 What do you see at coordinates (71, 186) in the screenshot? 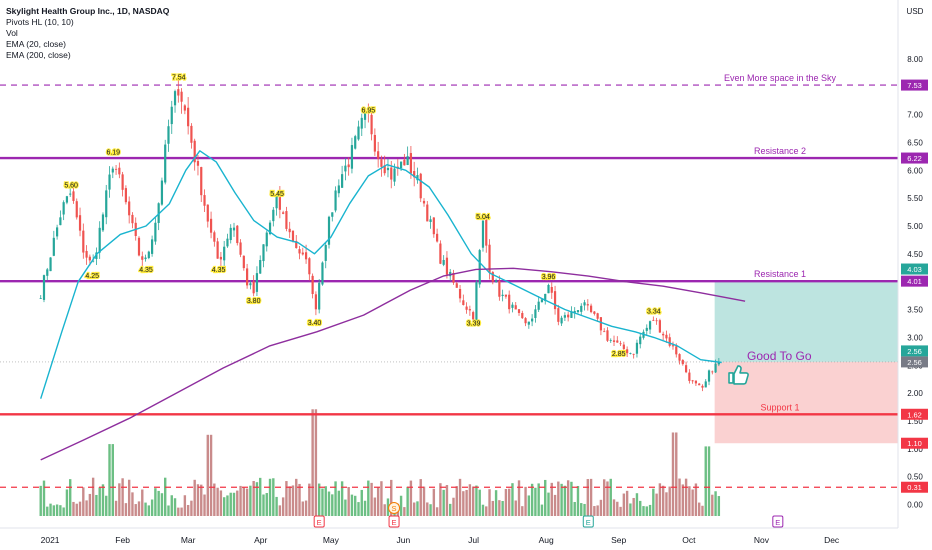
I see `pivot-label: 5.60` at bounding box center [71, 186].